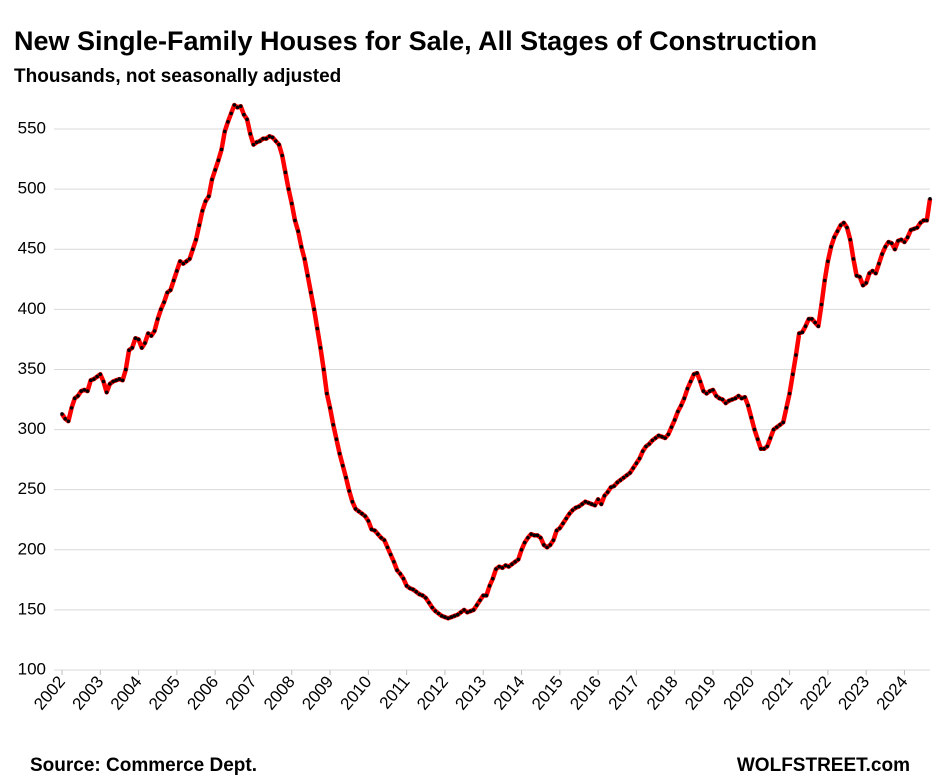 The image size is (937, 782). Describe the element at coordinates (356, 692) in the screenshot. I see `x-tick-label: 2010` at that location.